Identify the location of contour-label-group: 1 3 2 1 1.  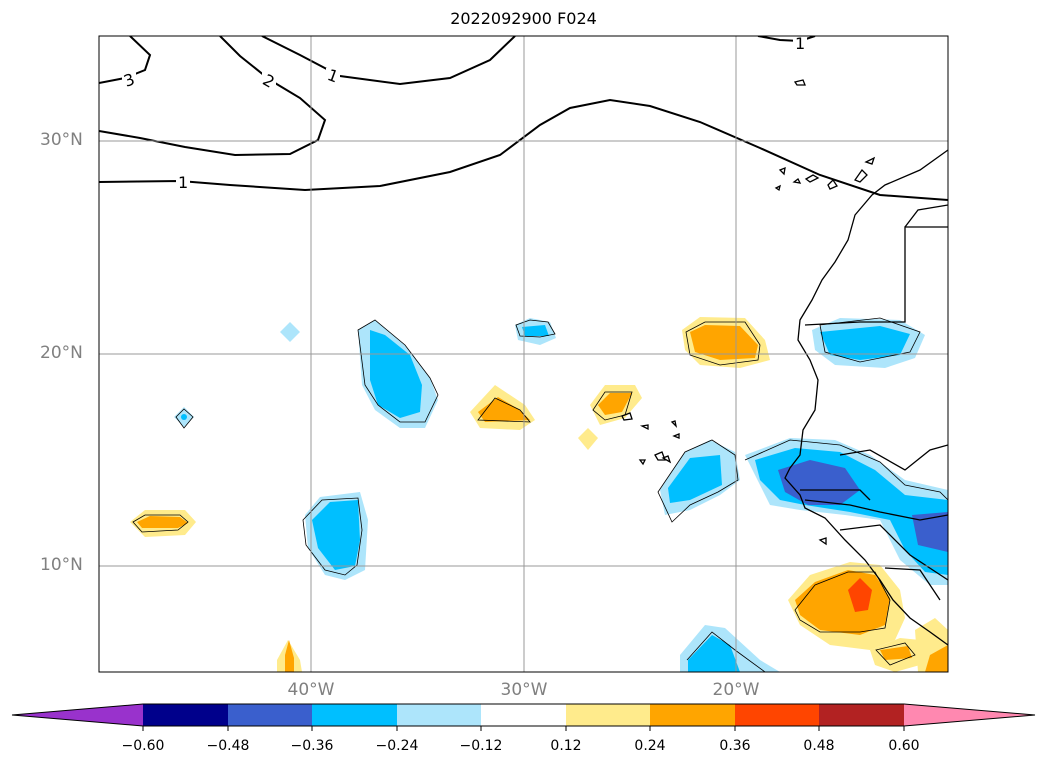
(464, 113).